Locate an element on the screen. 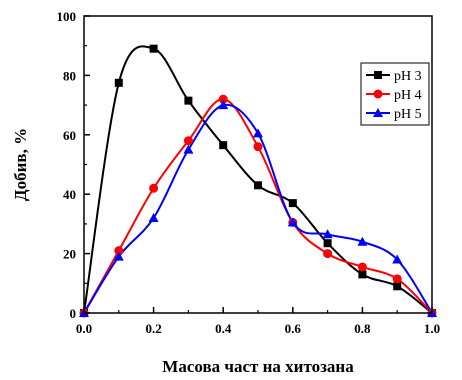 This screenshot has height=380, width=462. y-tick-labels: 0 20 40 60 80 100 is located at coordinates (67, 165).